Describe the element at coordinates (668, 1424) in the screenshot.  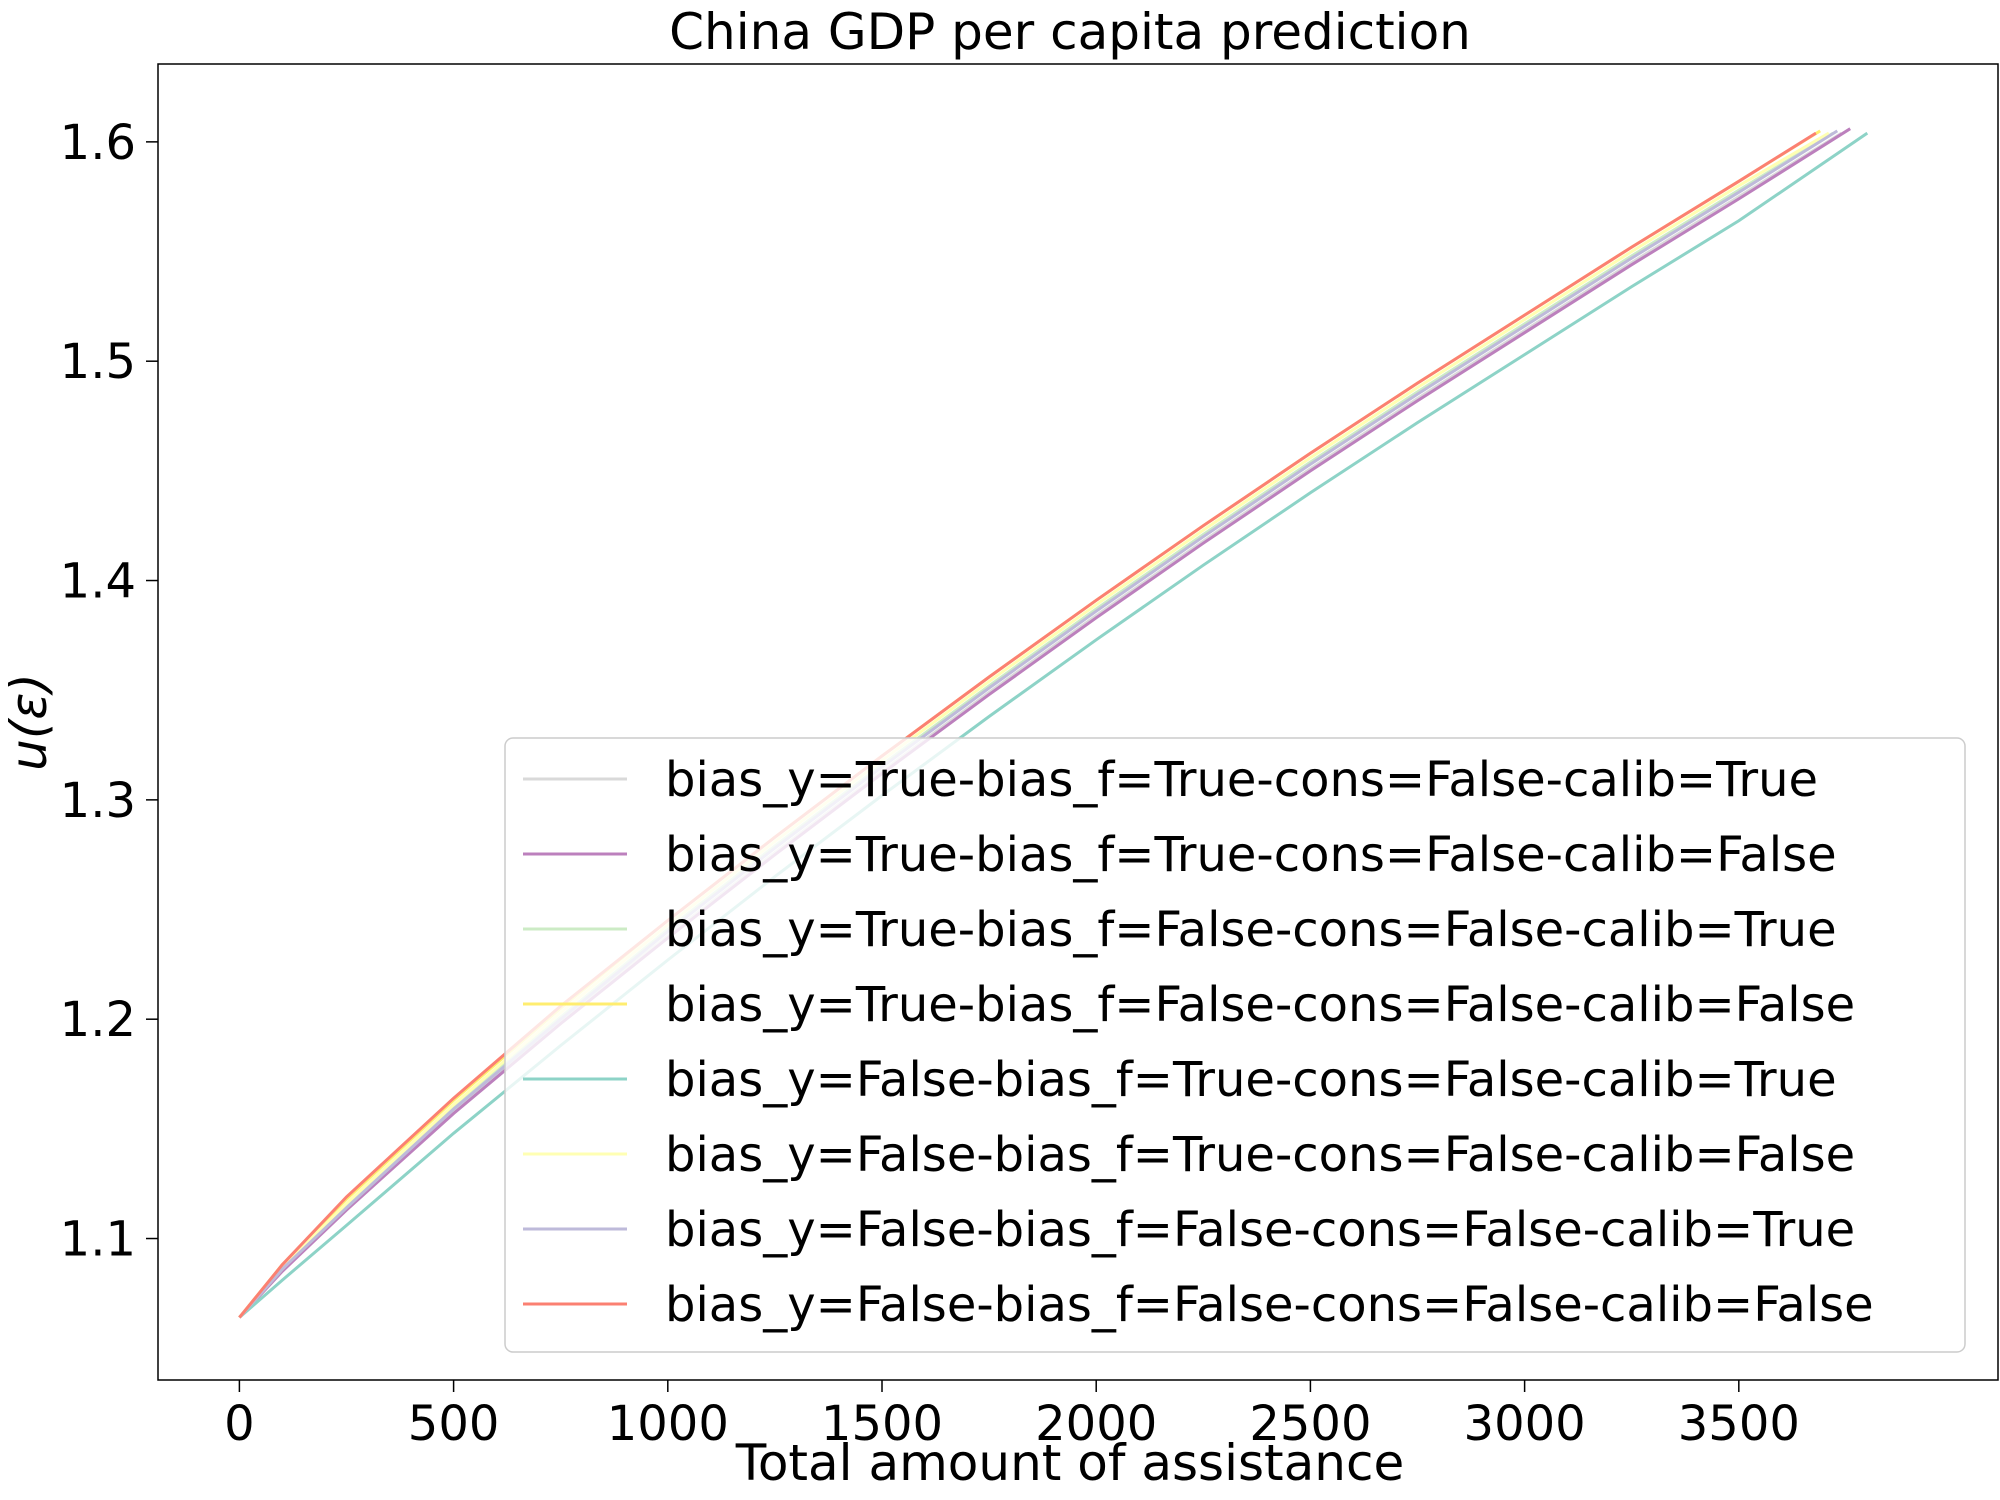
I see `x-tick-label: 1000` at that location.